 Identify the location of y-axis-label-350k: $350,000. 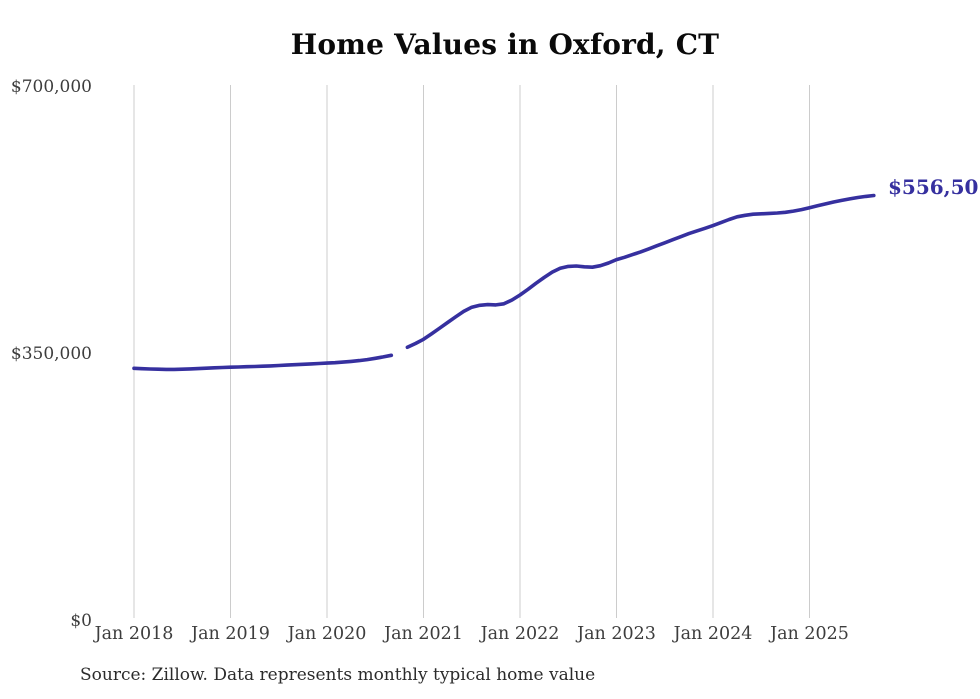
(51, 354).